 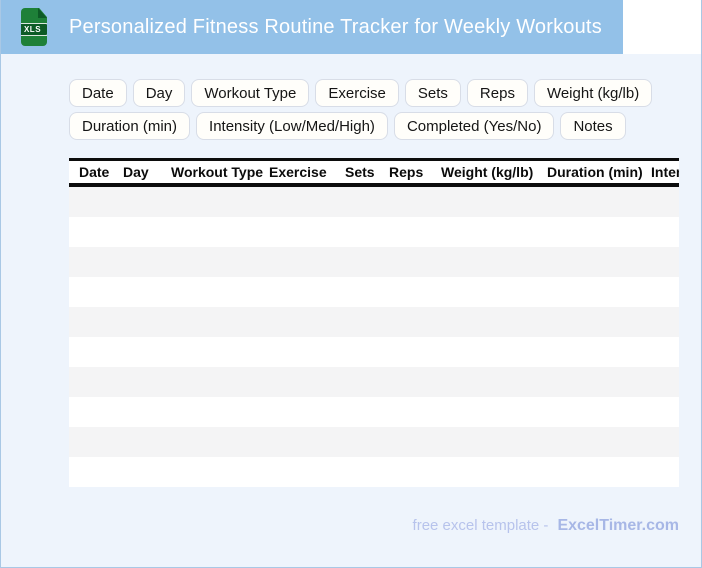 What do you see at coordinates (136, 172) in the screenshot?
I see `column-header-day: Day` at bounding box center [136, 172].